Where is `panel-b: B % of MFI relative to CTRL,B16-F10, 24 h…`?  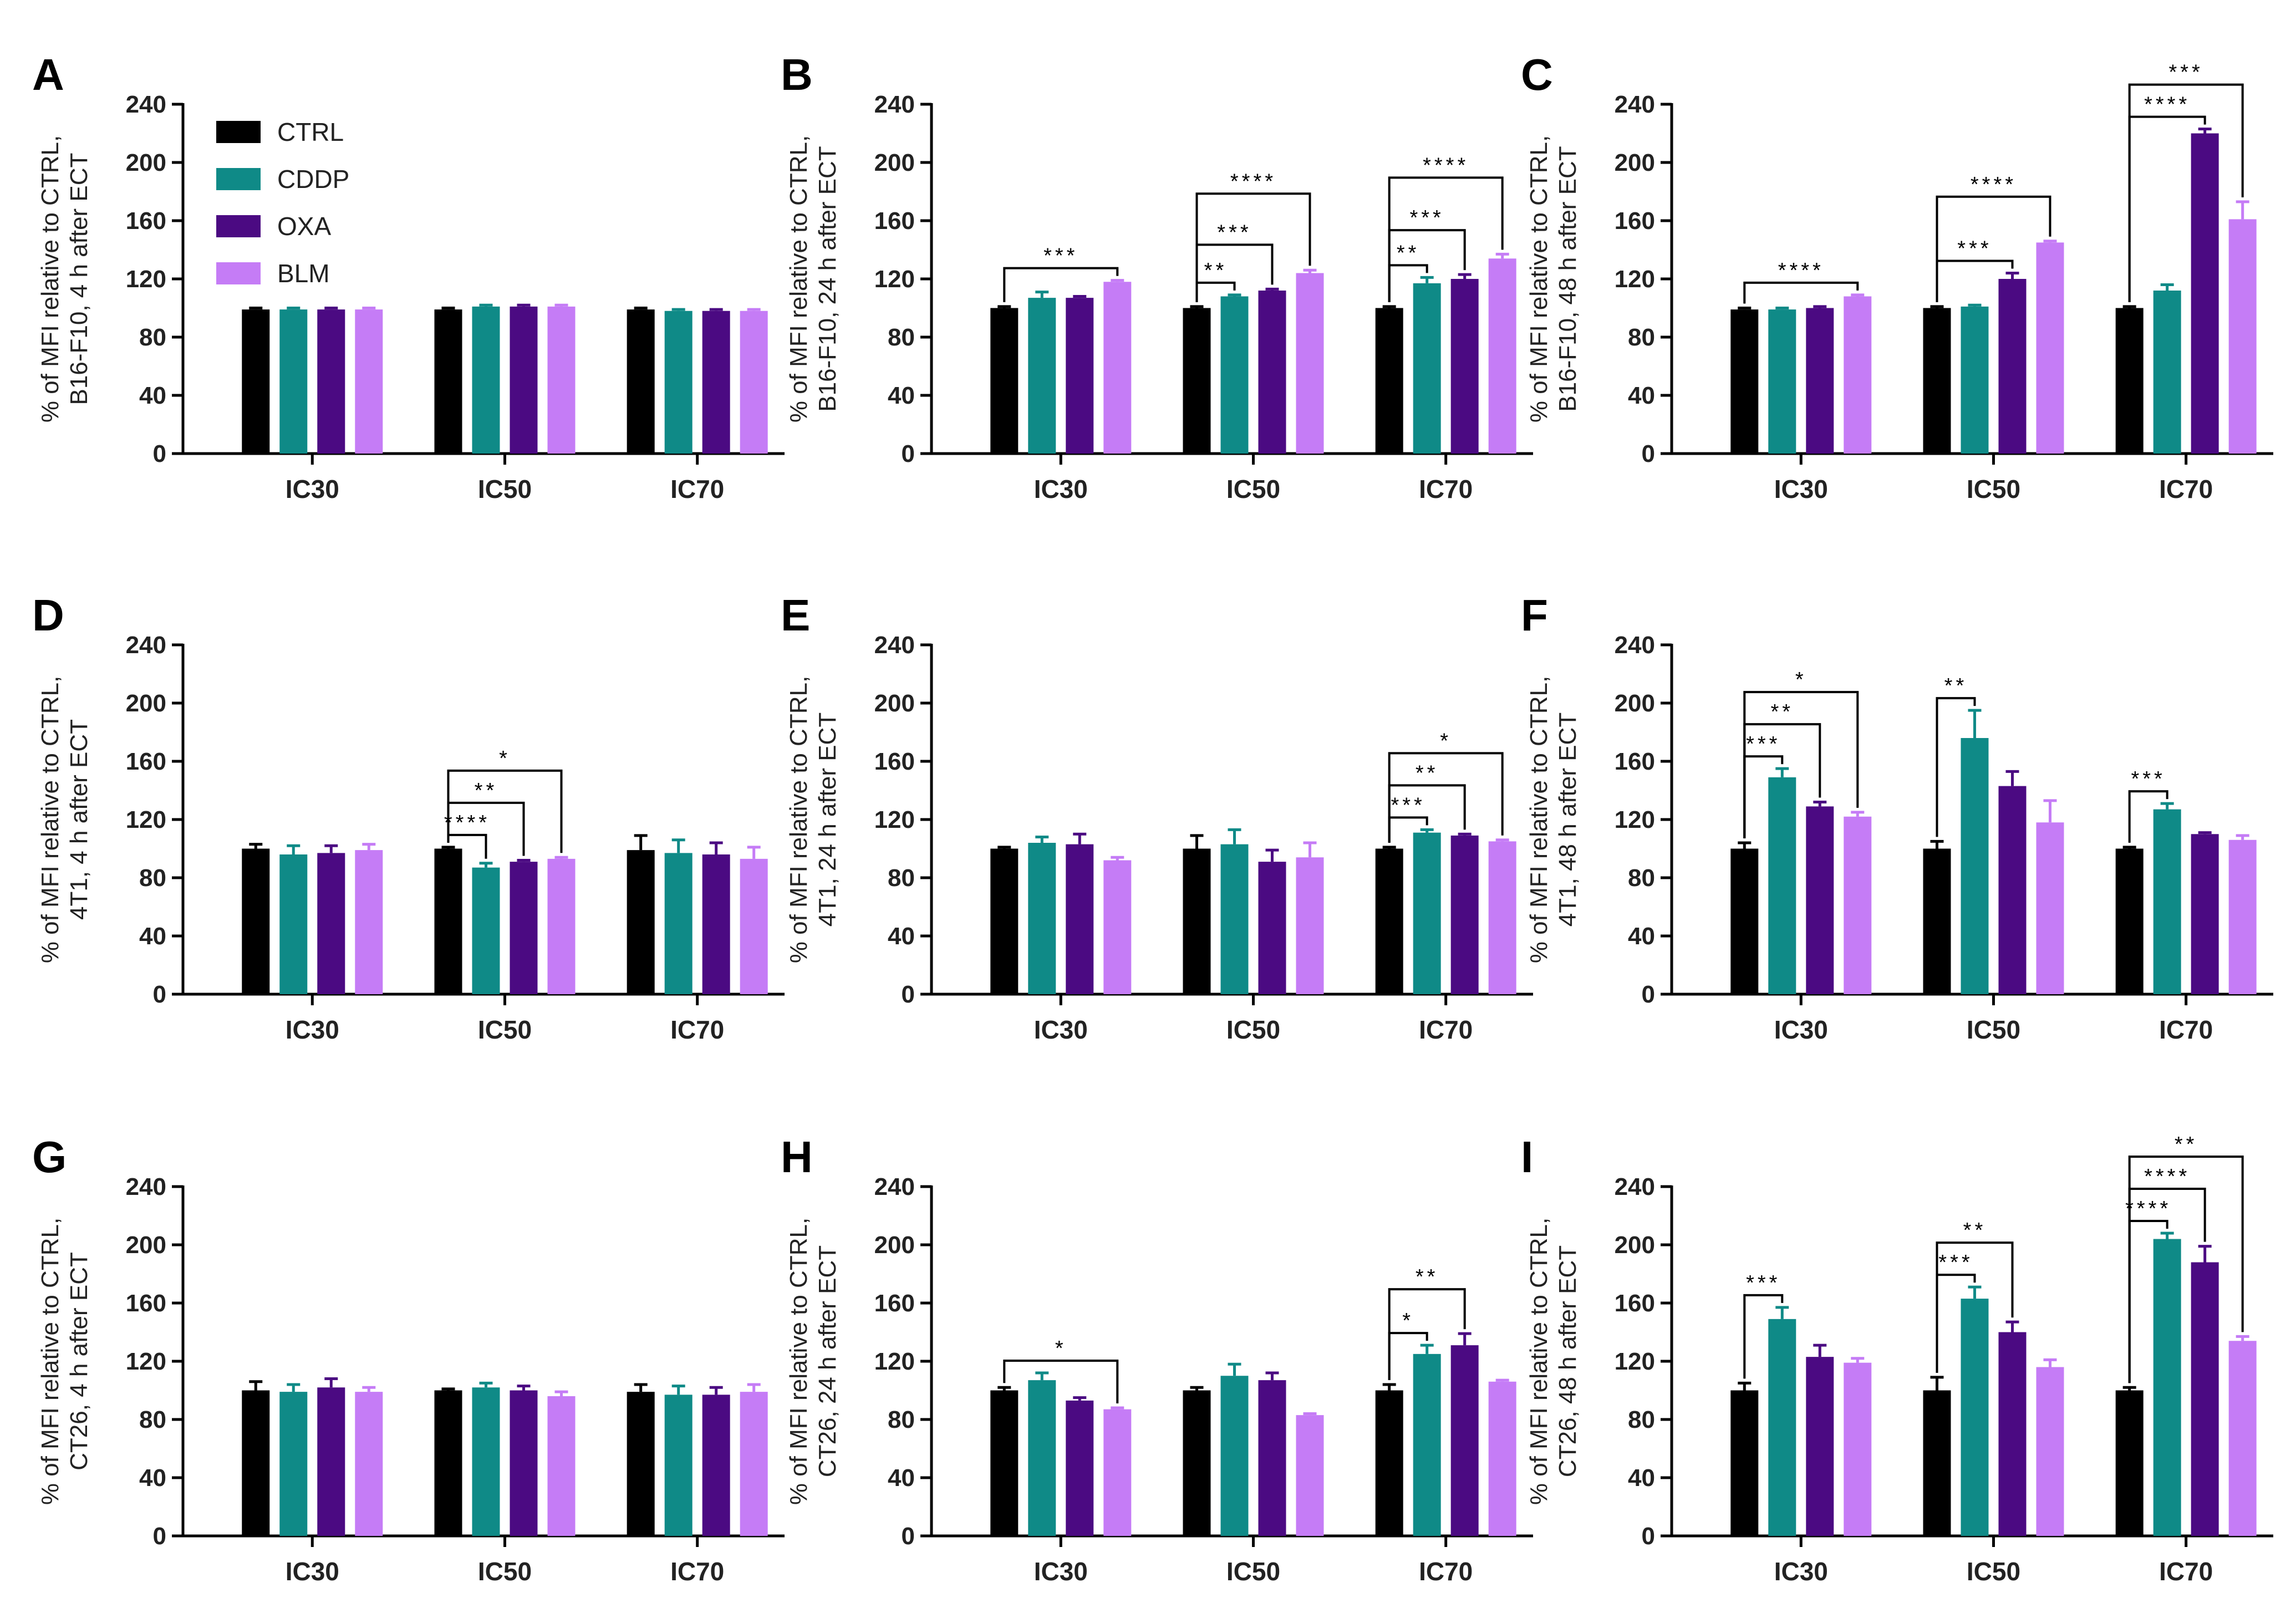 panel-b: B % of MFI relative to CTRL,B16-F10, 24 h… is located at coordinates (1157, 276).